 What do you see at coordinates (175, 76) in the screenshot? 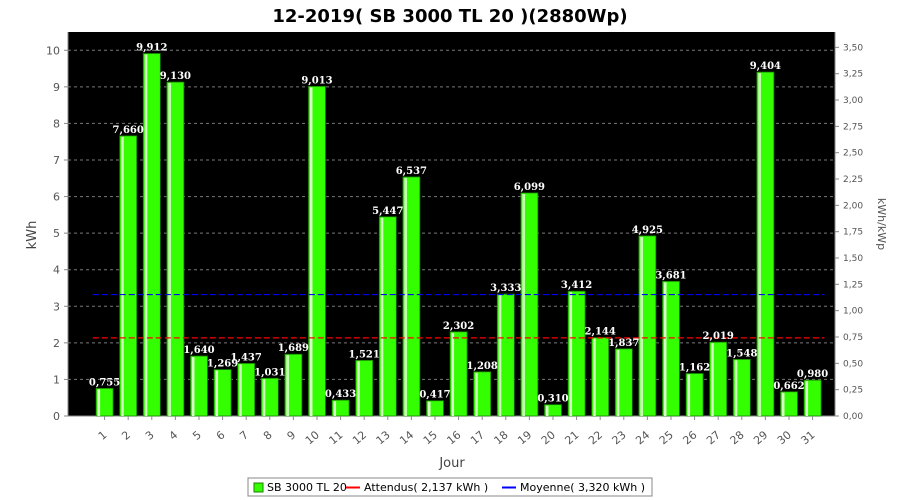
I see `data-label: 9,130` at bounding box center [175, 76].